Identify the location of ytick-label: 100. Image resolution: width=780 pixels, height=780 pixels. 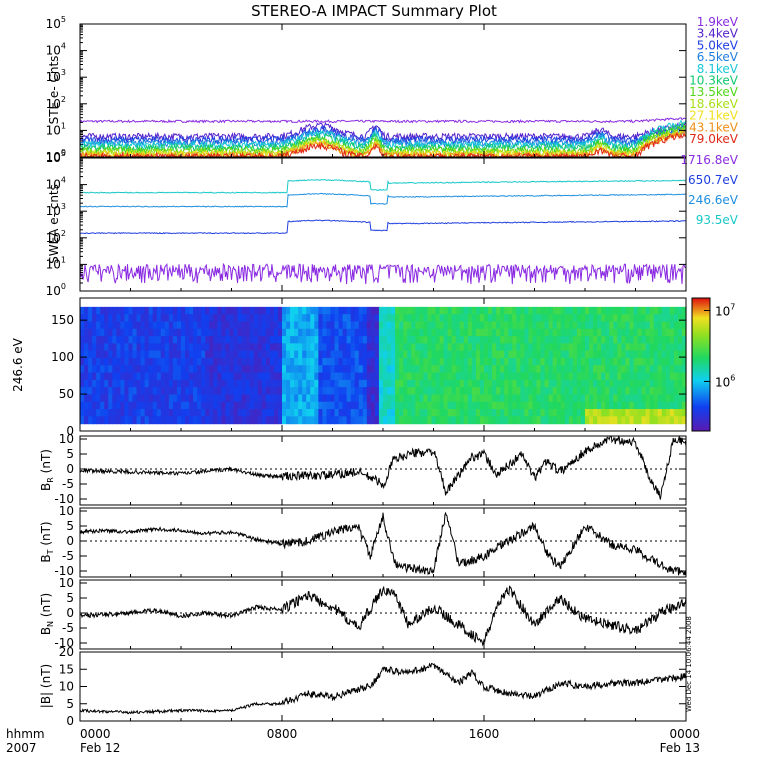
(56, 290).